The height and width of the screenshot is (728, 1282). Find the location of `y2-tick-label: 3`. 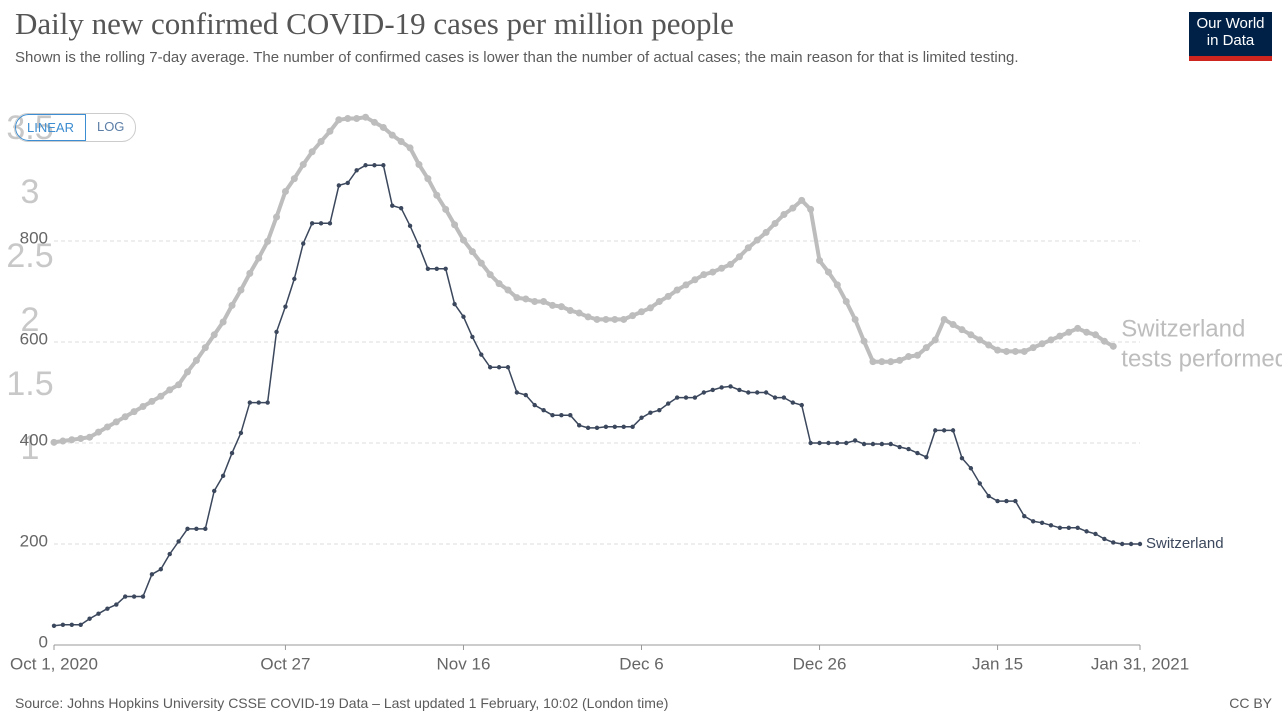

y2-tick-label: 3 is located at coordinates (30, 192).